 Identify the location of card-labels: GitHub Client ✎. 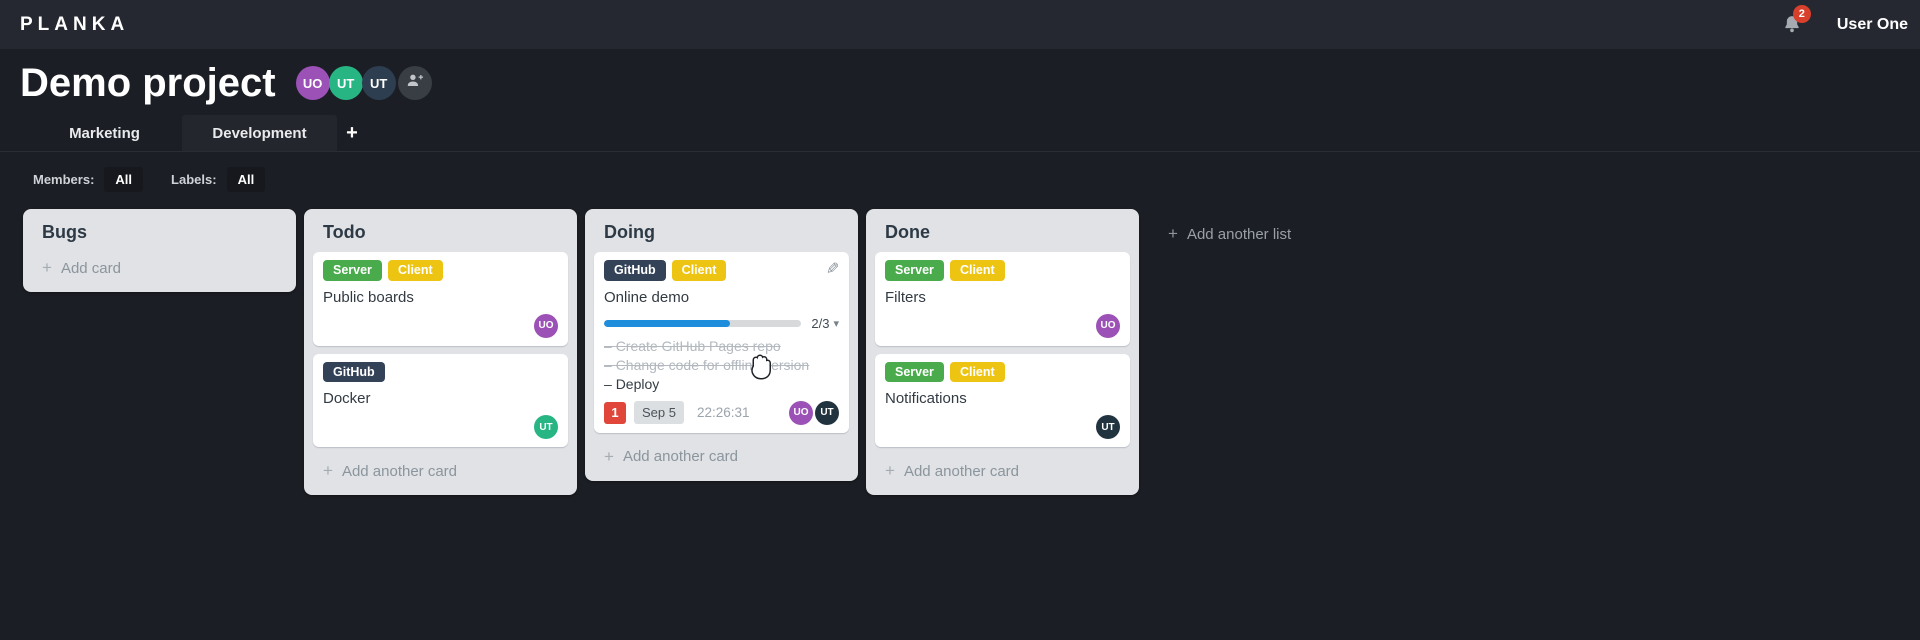
(721, 270).